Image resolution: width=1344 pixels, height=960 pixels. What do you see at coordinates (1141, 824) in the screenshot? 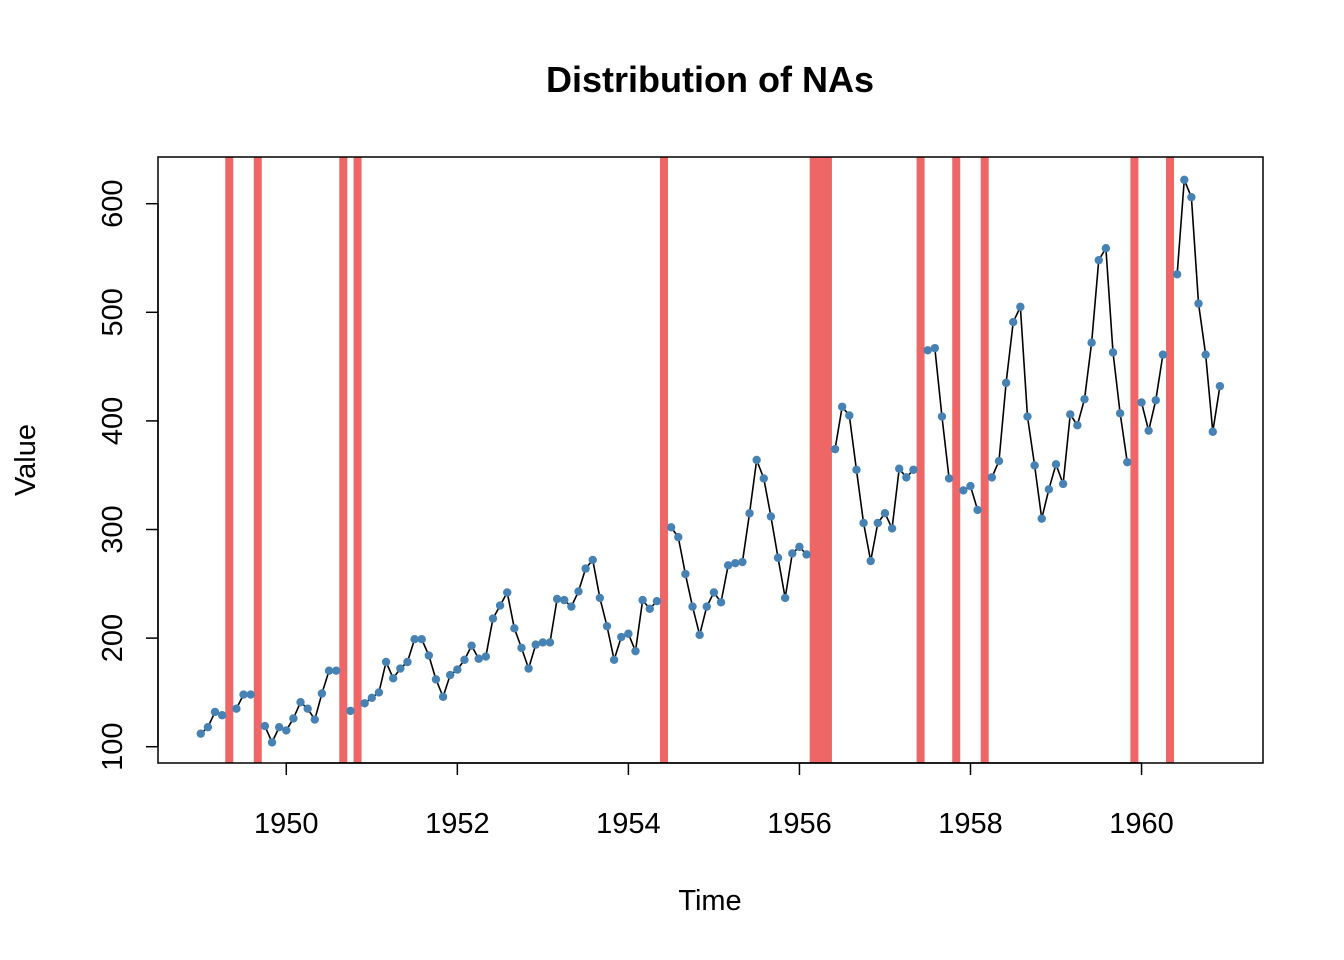
I see `x-tick-label: 1960` at bounding box center [1141, 824].